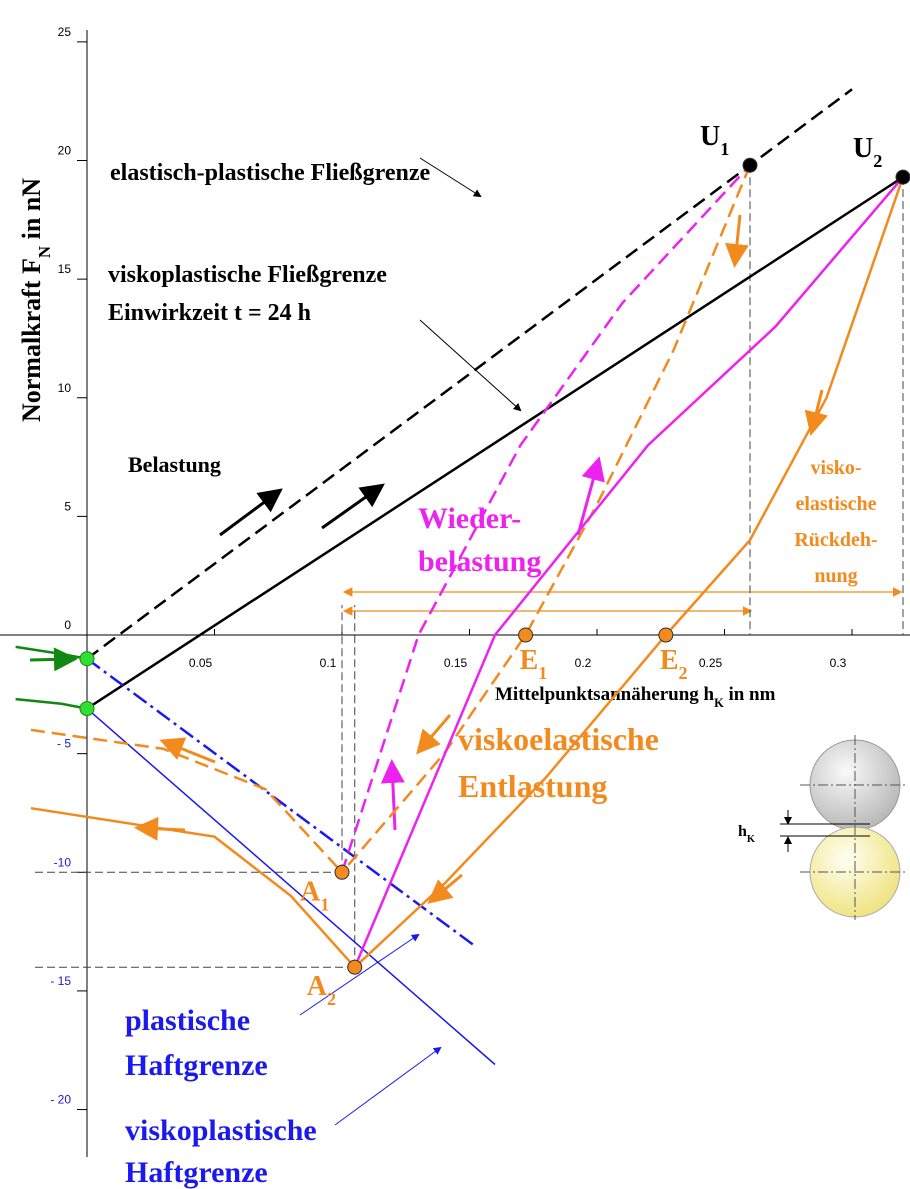  What do you see at coordinates (469, 518) in the screenshot?
I see `annotation: Wieder-` at bounding box center [469, 518].